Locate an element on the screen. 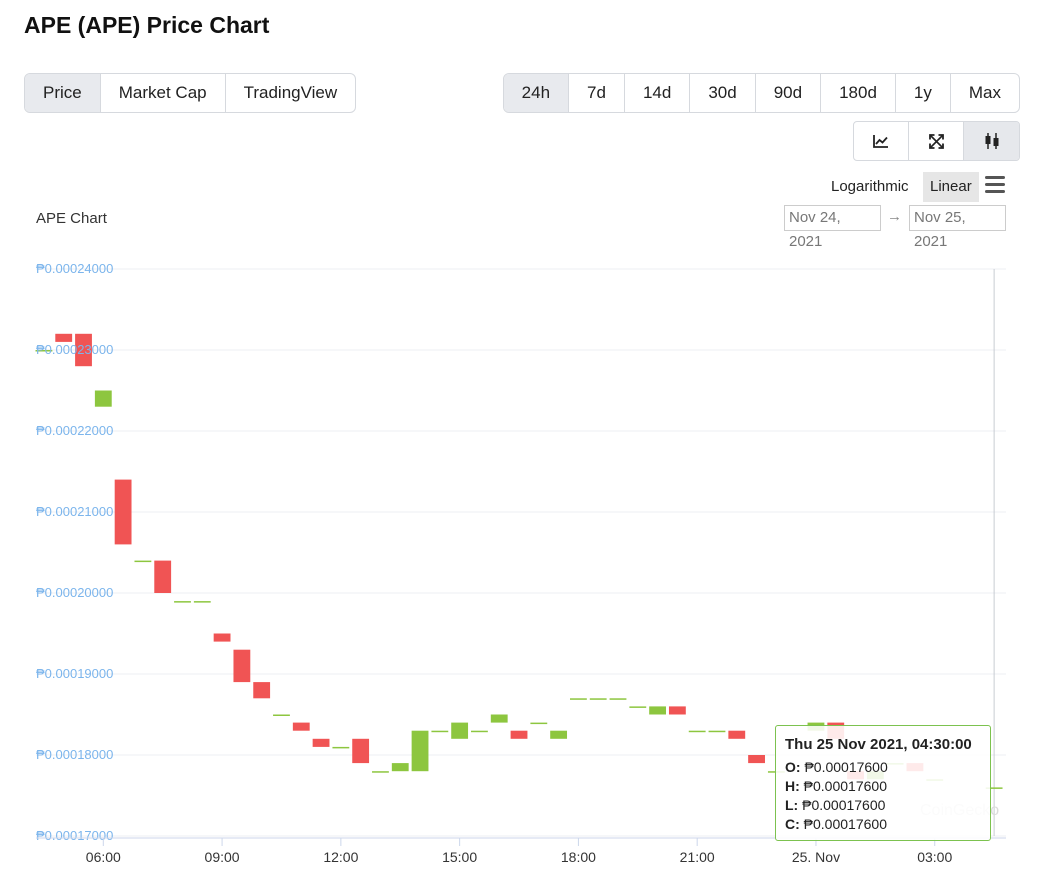 Image resolution: width=1041 pixels, height=896 pixels. y-tick-label: ₱0.00020000 is located at coordinates (74, 592).